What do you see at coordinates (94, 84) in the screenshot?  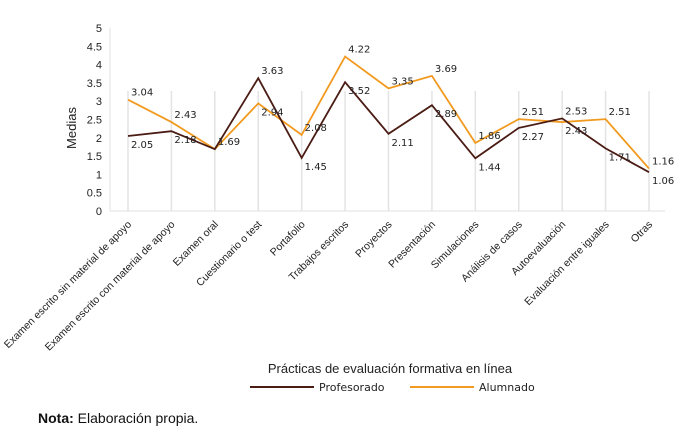 I see `y-tick-label: 3.5` at bounding box center [94, 84].